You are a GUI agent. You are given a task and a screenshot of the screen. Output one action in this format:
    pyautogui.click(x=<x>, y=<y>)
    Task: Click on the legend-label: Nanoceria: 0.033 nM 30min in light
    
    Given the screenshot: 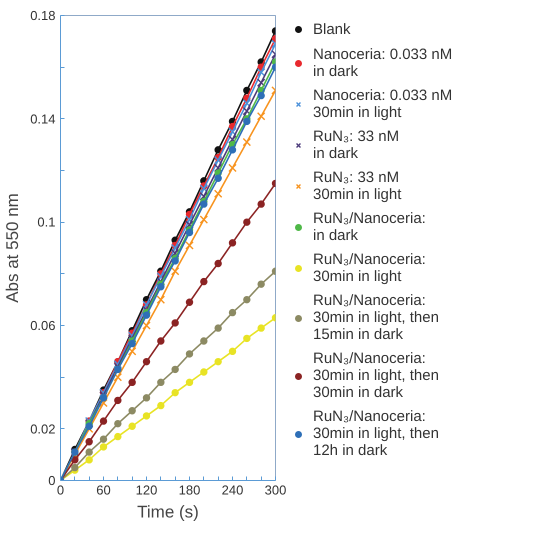 What is the action you would take?
    pyautogui.click(x=382, y=104)
    